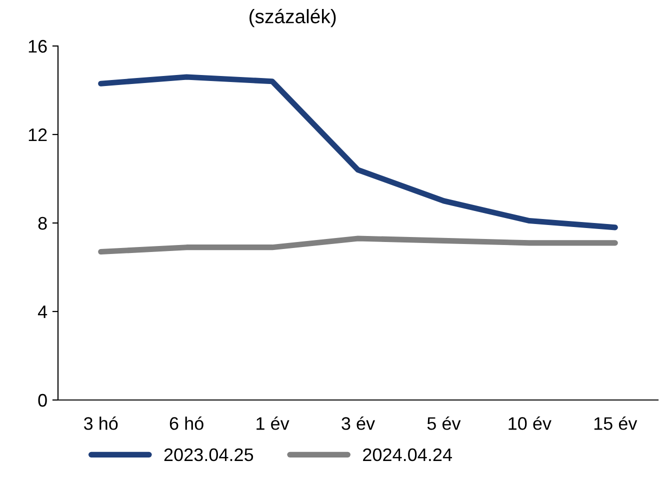 The width and height of the screenshot is (665, 481). What do you see at coordinates (101, 423) in the screenshot?
I see `x-tick-label: 3 hó` at bounding box center [101, 423].